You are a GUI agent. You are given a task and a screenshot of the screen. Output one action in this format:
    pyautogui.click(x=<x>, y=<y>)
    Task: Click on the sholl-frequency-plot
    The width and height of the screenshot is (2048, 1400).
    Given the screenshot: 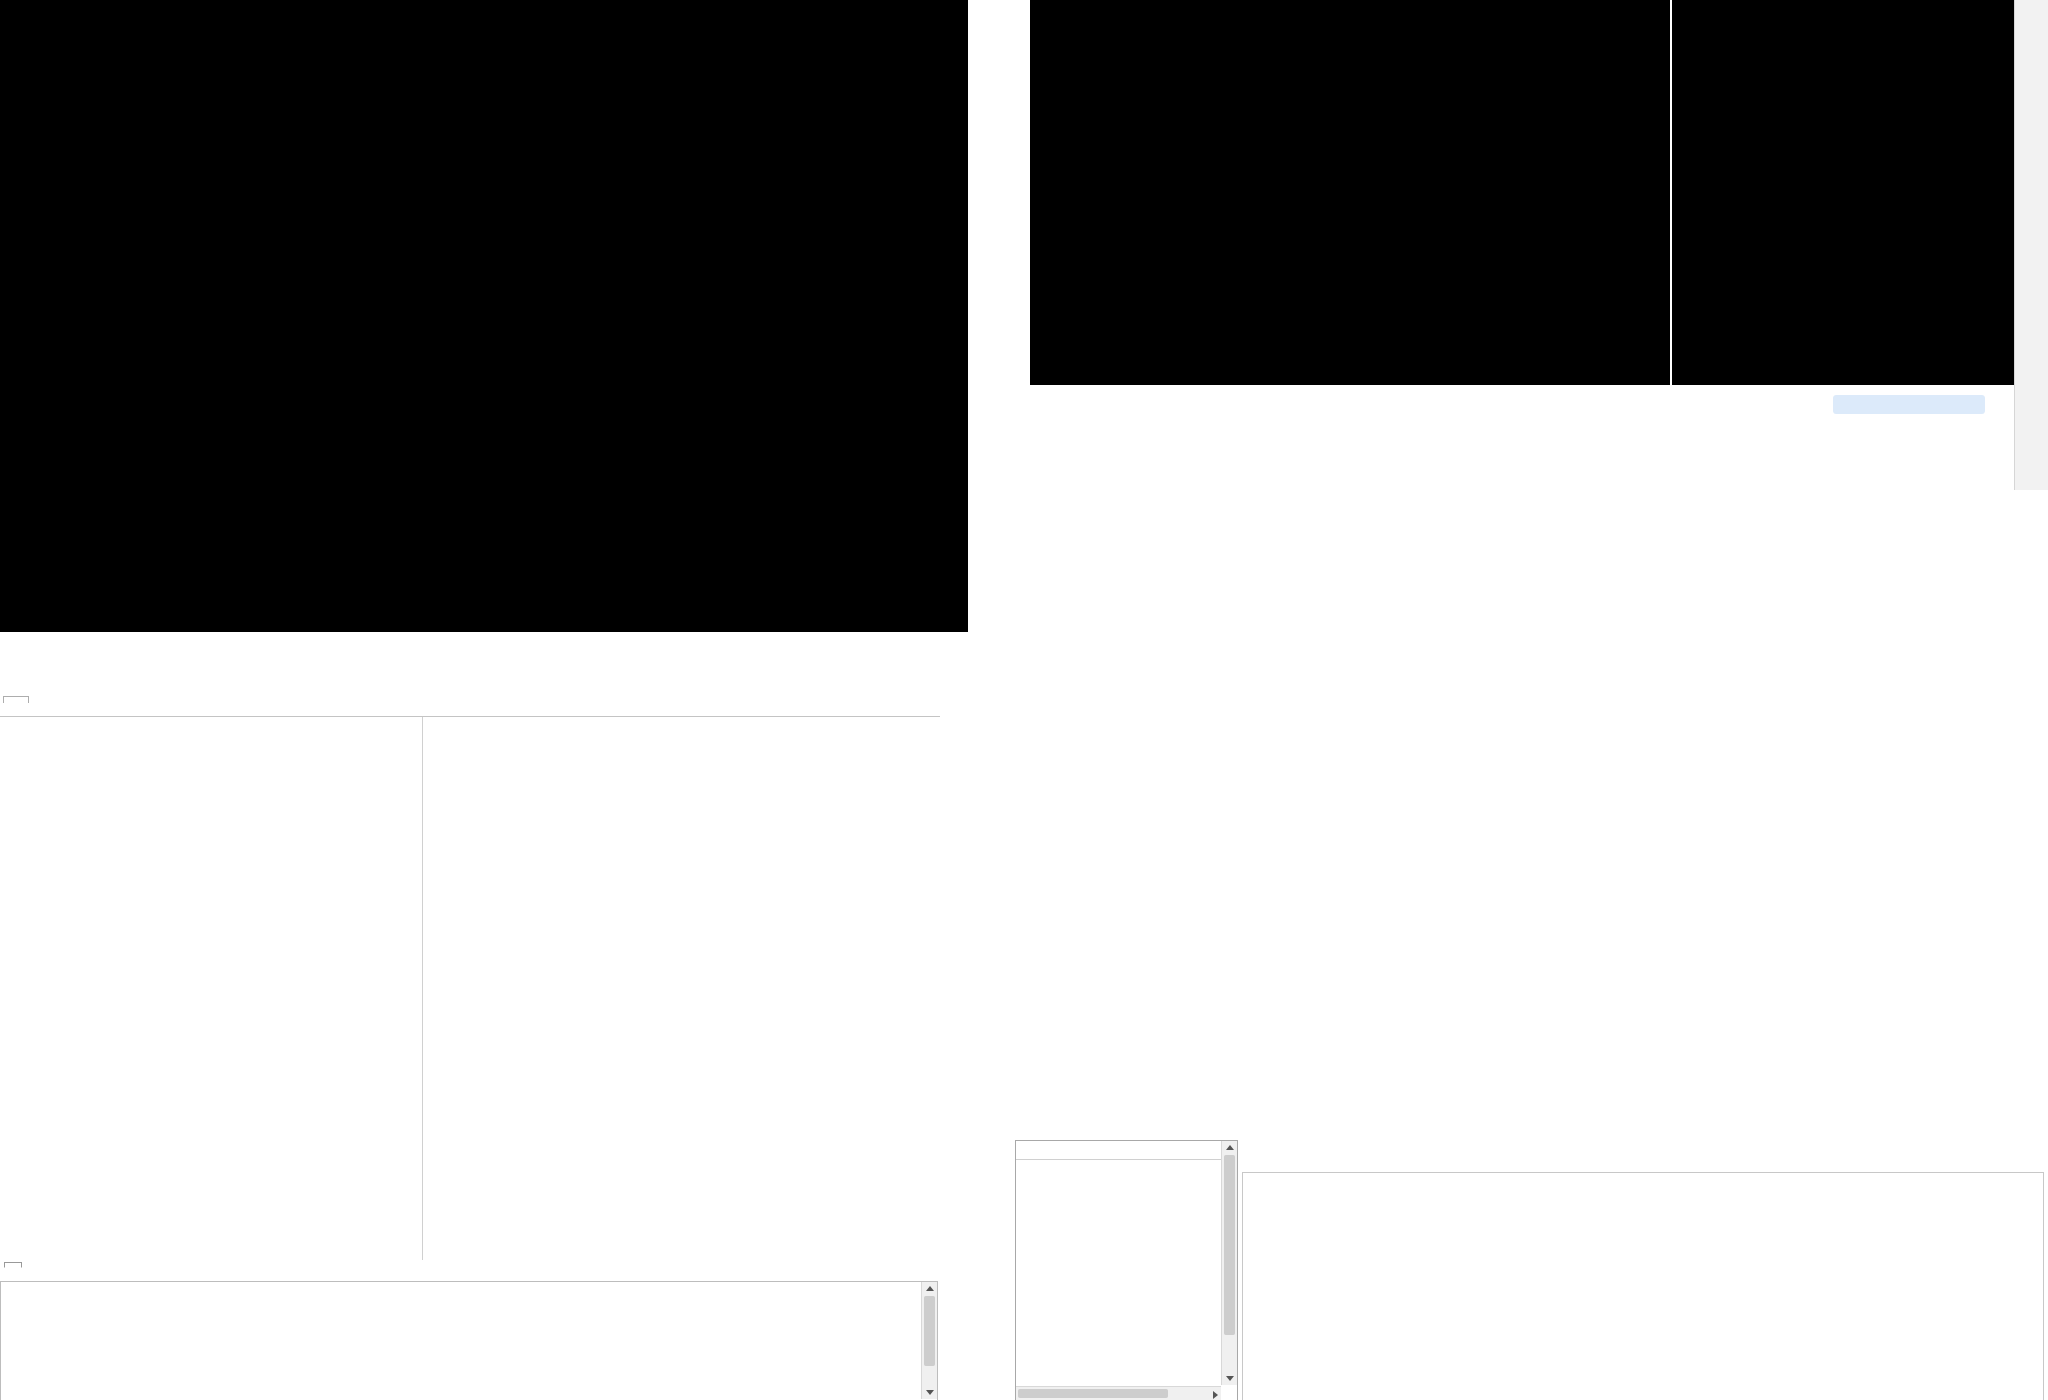 What is the action you would take?
    pyautogui.click(x=1643, y=1304)
    